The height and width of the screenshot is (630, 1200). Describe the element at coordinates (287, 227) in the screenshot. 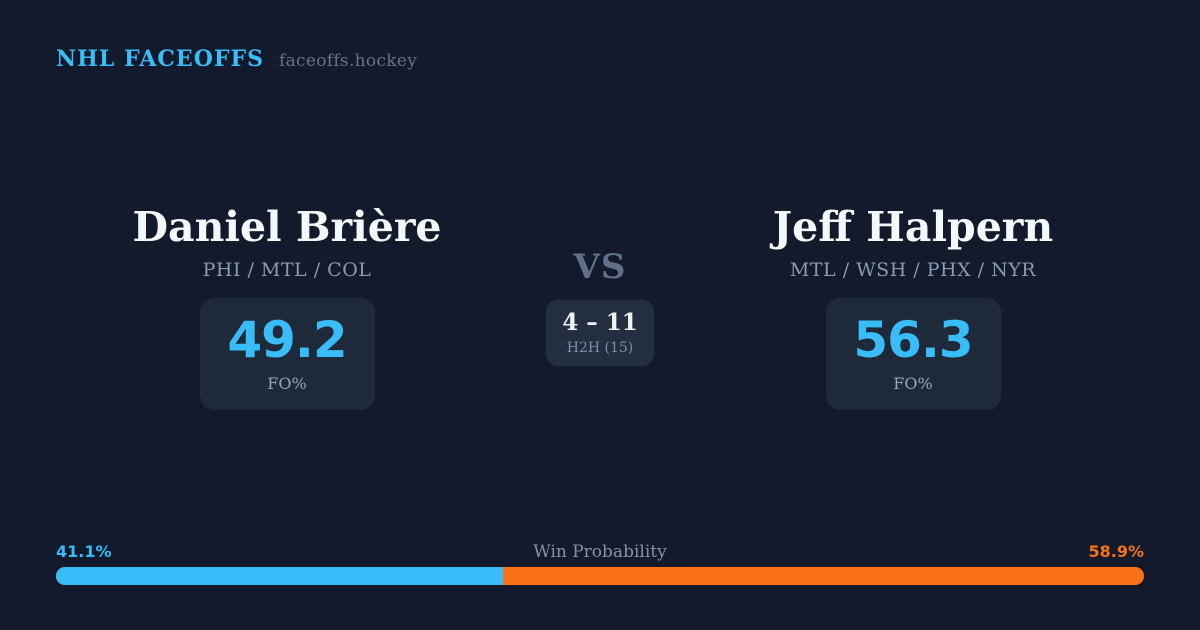

I see `player-left-name: Daniel Brière` at that location.